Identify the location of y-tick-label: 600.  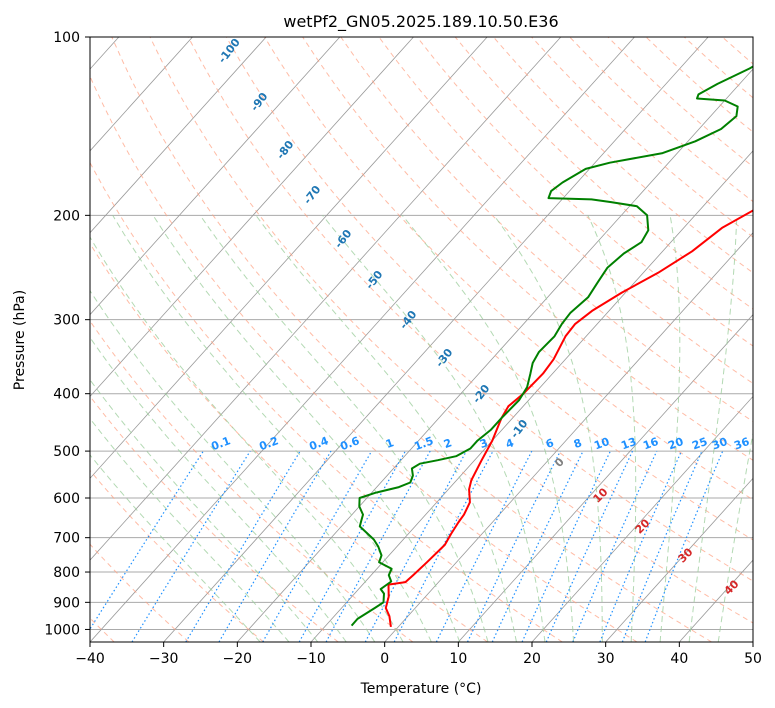
(66, 499).